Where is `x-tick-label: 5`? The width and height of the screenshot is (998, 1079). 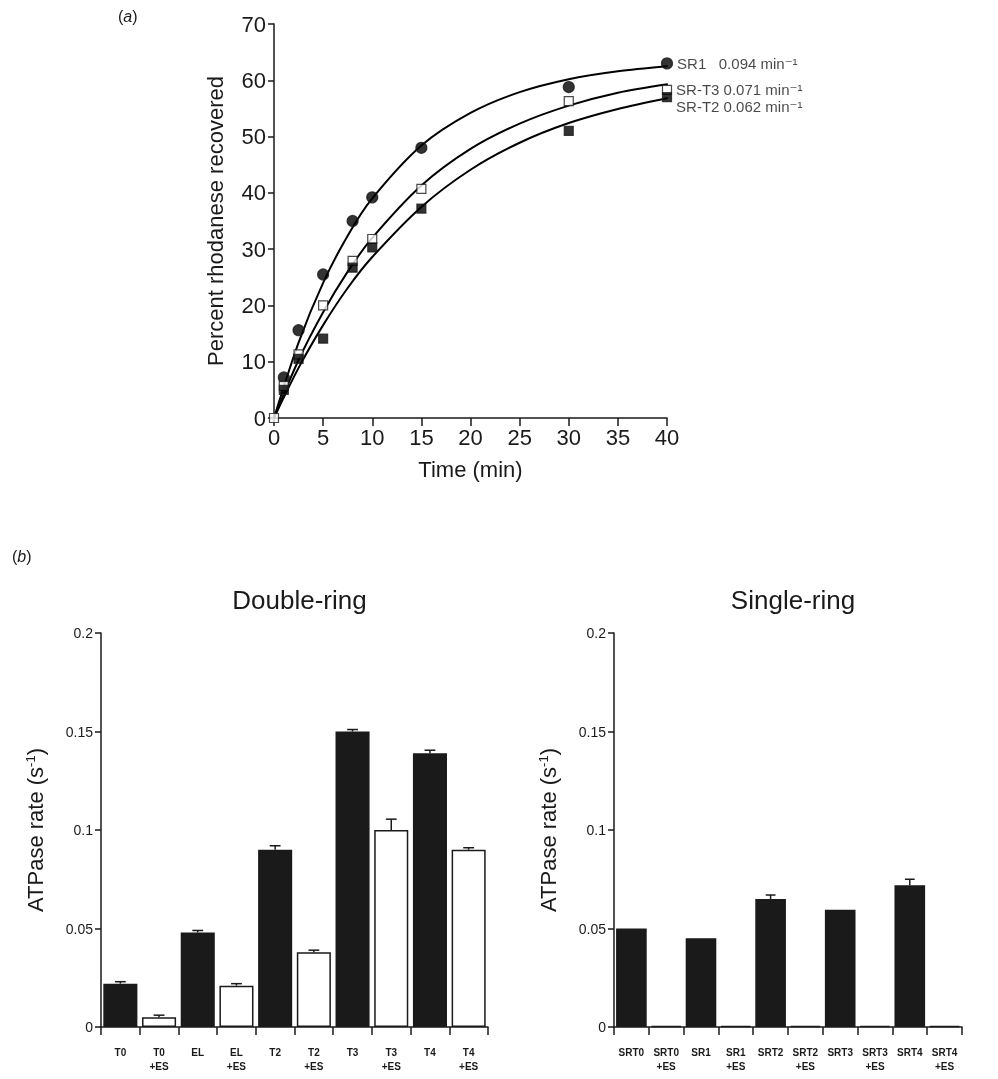 x-tick-label: 5 is located at coordinates (323, 437).